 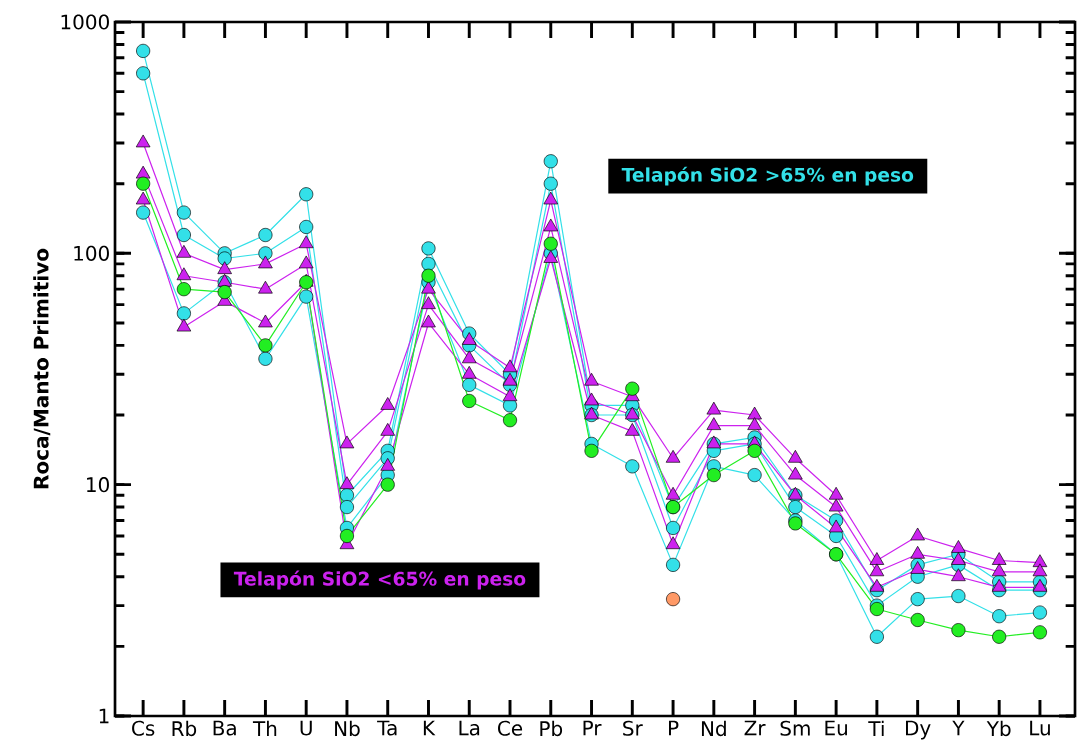 I want to click on x-tick-label: Th, so click(x=264, y=728).